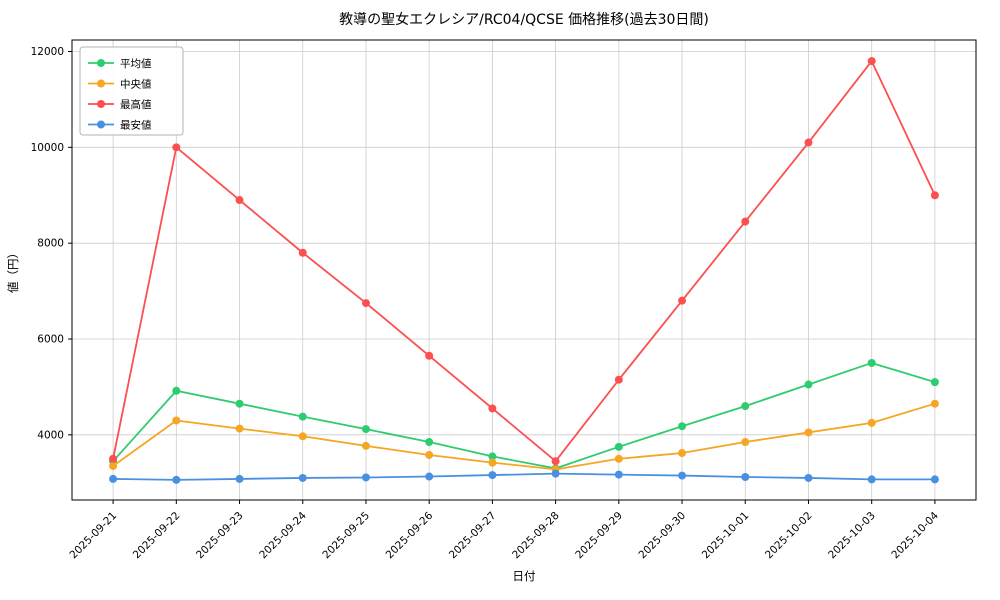  Describe the element at coordinates (47, 52) in the screenshot. I see `y-tick-label: 12000` at that location.